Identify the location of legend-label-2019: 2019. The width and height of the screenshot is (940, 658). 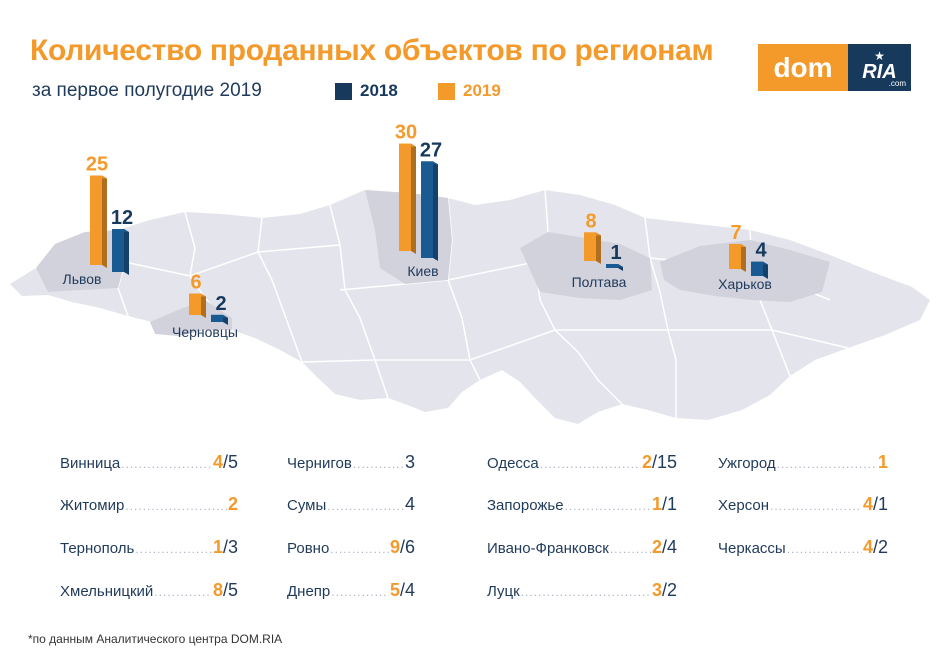
(482, 90).